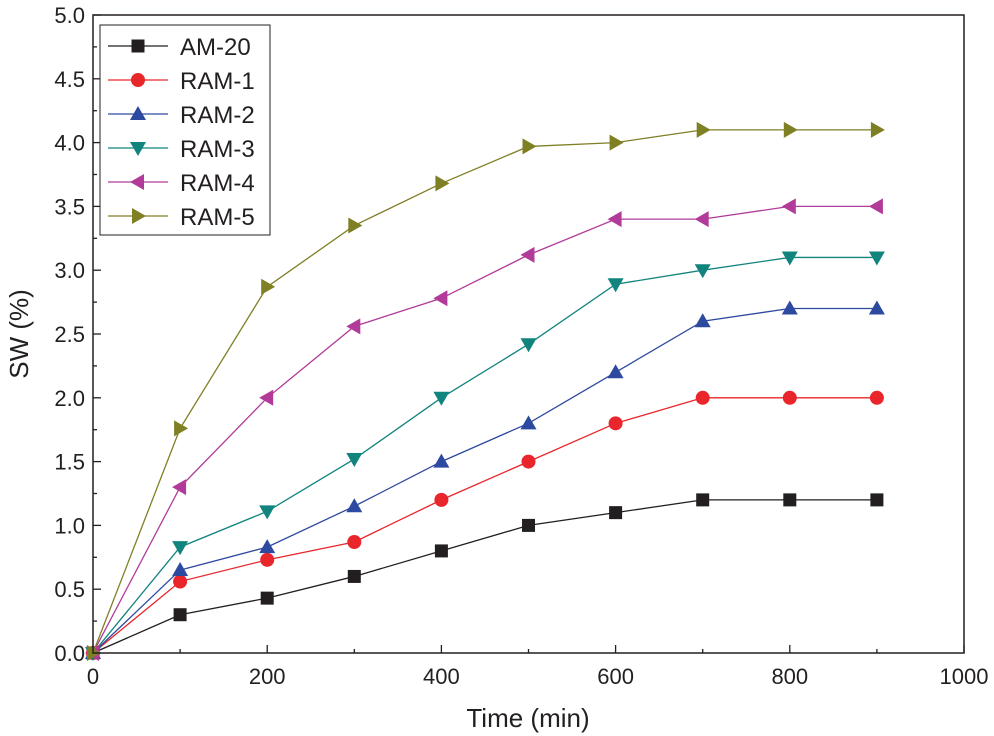 This screenshot has height=736, width=994. Describe the element at coordinates (527, 718) in the screenshot. I see `x-axis-title: Time (min)` at that location.